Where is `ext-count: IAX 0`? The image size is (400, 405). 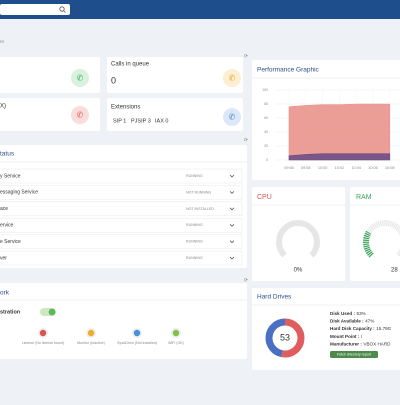 ext-count: IAX 0 is located at coordinates (161, 121).